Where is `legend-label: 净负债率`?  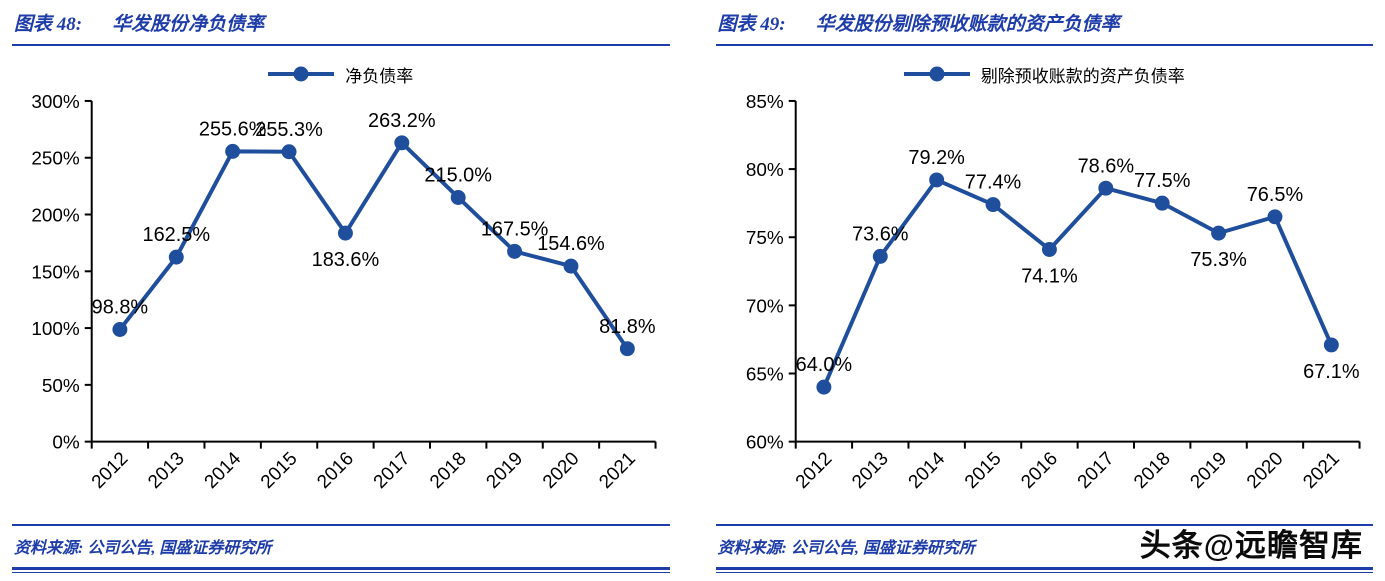 legend-label: 净负债率 is located at coordinates (379, 76).